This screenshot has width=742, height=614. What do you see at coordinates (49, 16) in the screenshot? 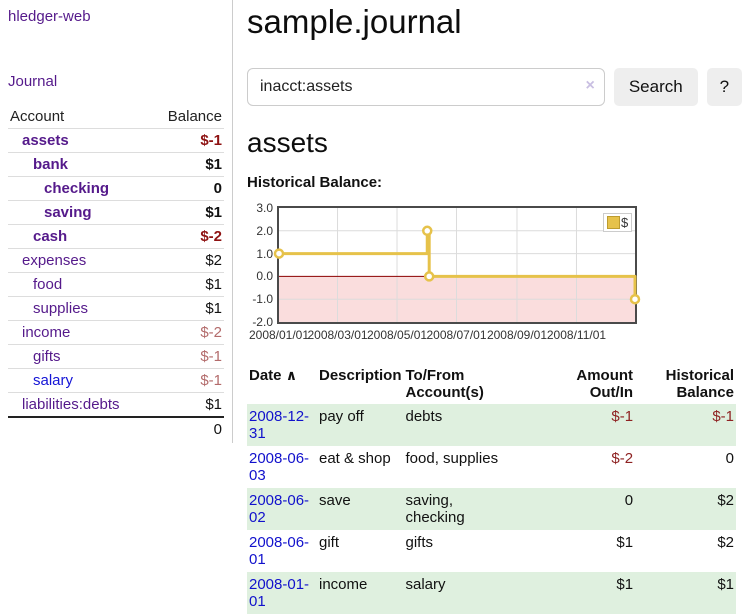
I see `brand-link: hledger-web` at bounding box center [49, 16].